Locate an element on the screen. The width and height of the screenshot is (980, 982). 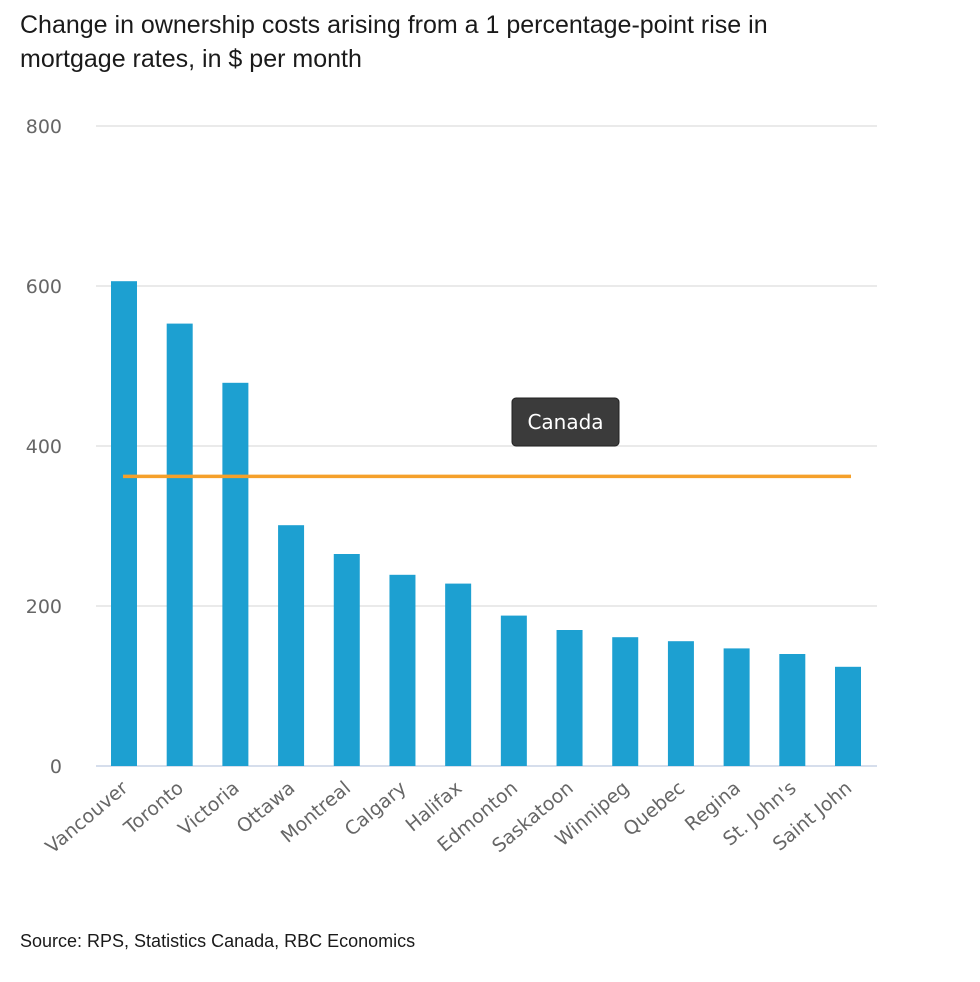
y-tick-label: 0 is located at coordinates (56, 767).